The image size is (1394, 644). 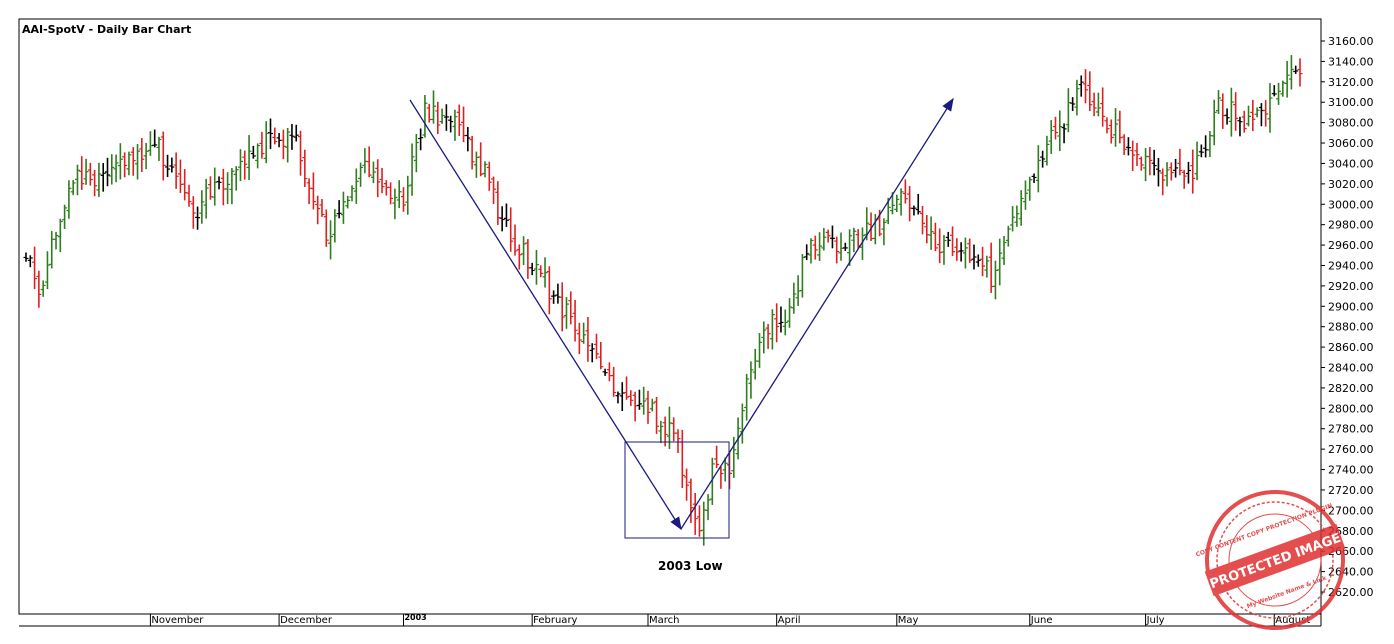 What do you see at coordinates (677, 490) in the screenshot?
I see `low-highlight-box` at bounding box center [677, 490].